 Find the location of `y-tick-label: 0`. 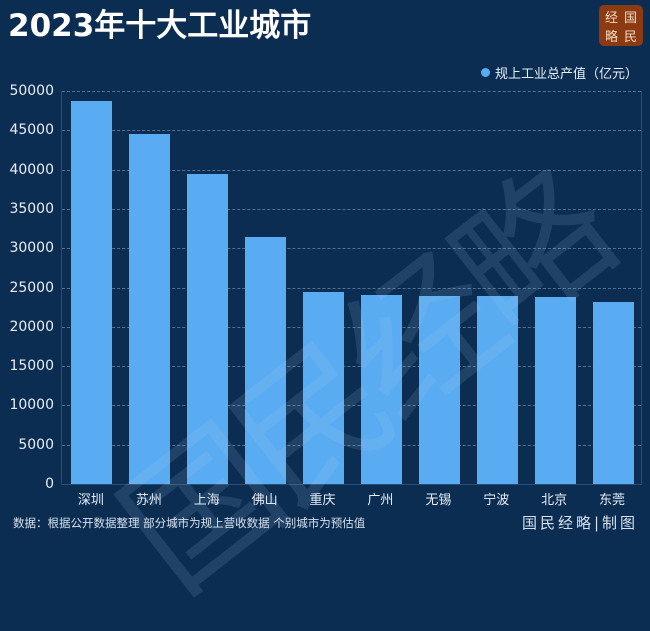

y-tick-label: 0 is located at coordinates (49, 484).